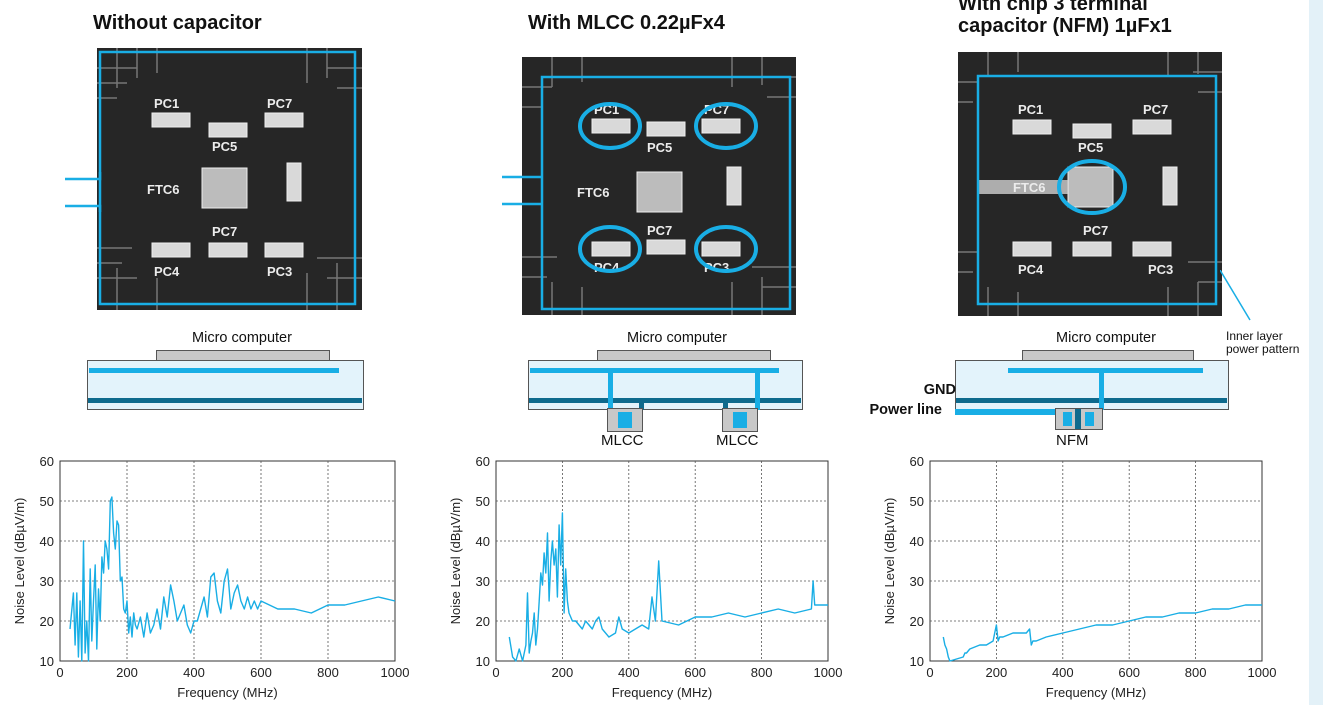  Describe the element at coordinates (1263, 342) in the screenshot. I see `inner-layer-note: Inner layer power pattern` at that location.